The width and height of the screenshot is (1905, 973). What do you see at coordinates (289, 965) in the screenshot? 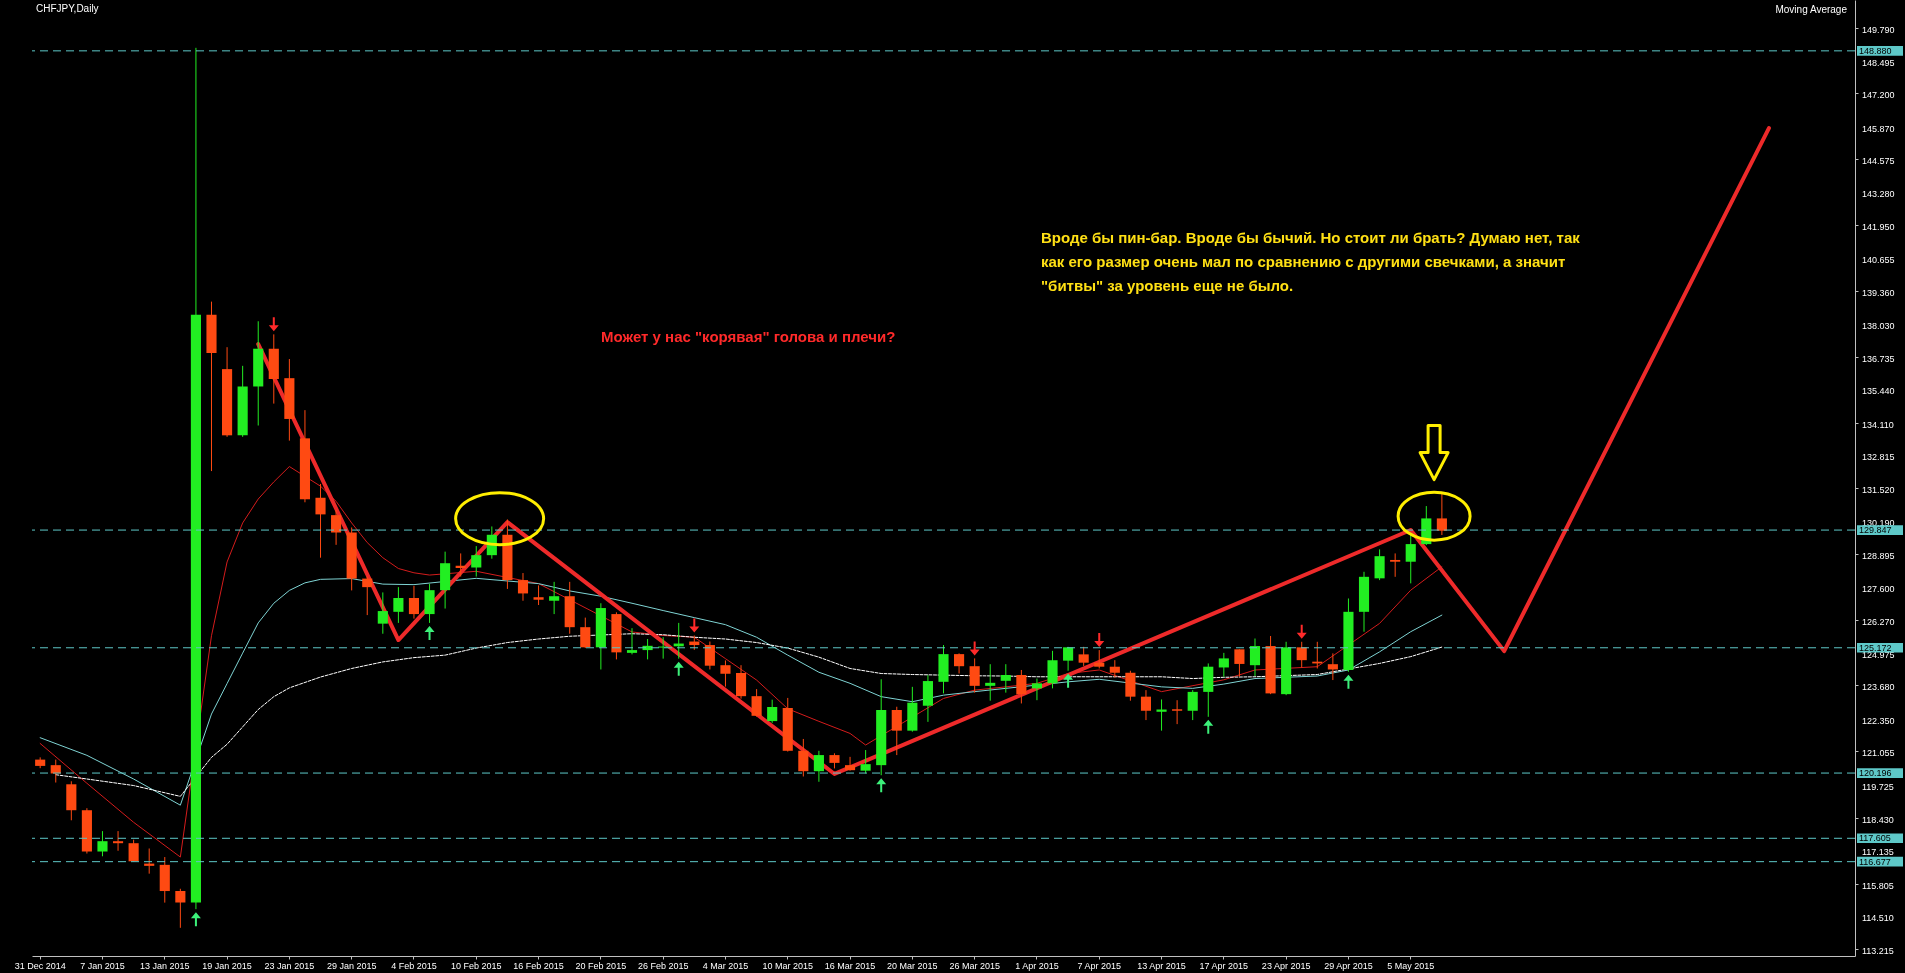
I see `x-tick-label: 23 Jan 2015` at bounding box center [289, 965].